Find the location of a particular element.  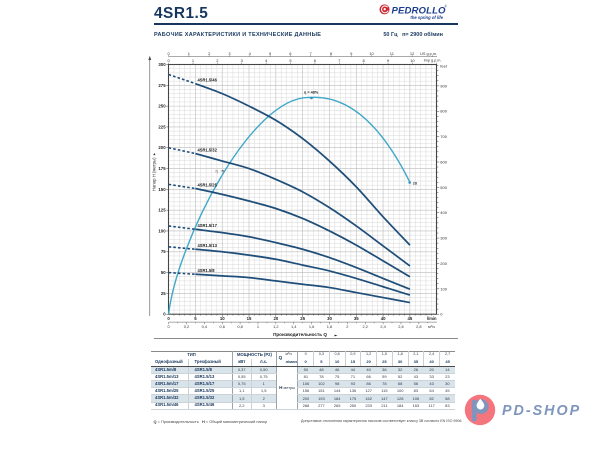

svg-text: 30 is located at coordinates (329, 318).